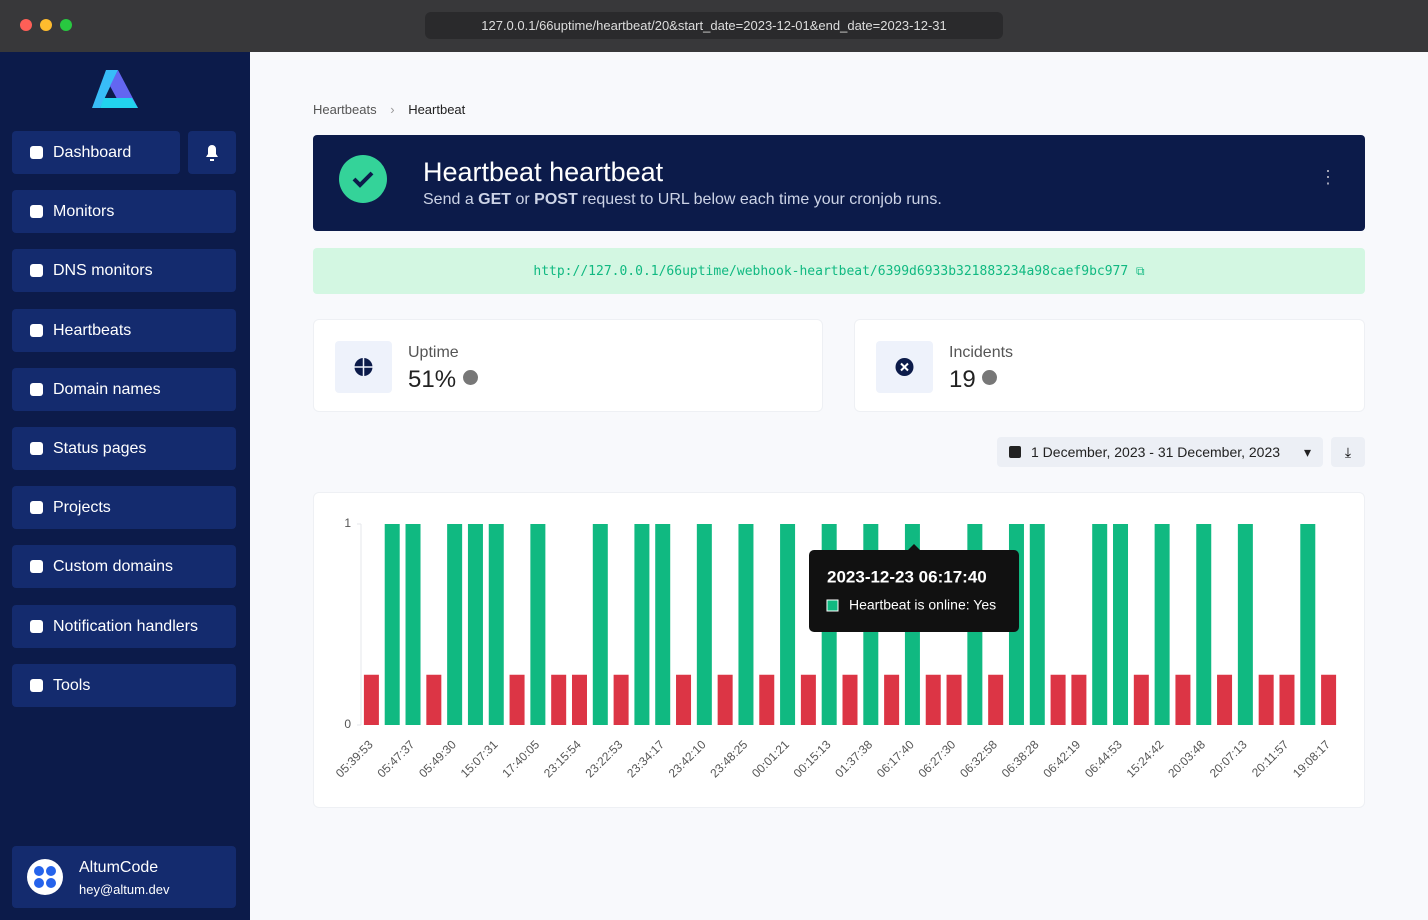  Describe the element at coordinates (116, 89) in the screenshot. I see `logo` at that location.